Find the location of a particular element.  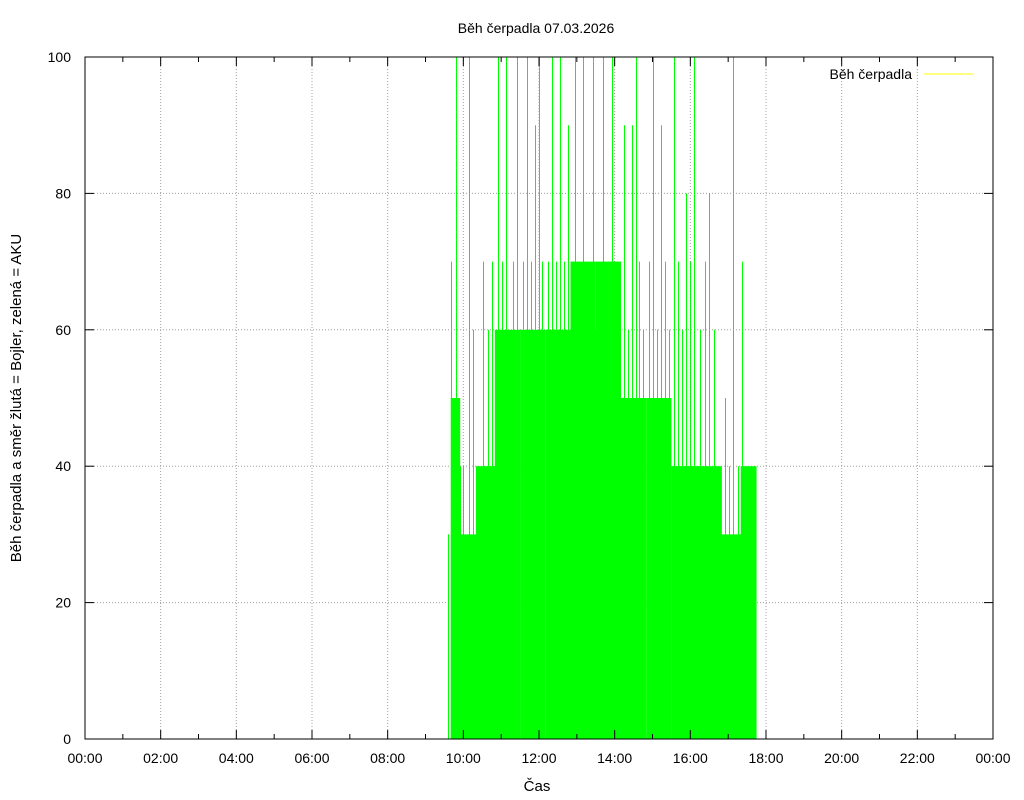

x-tick-label: 16:00 is located at coordinates (690, 758).